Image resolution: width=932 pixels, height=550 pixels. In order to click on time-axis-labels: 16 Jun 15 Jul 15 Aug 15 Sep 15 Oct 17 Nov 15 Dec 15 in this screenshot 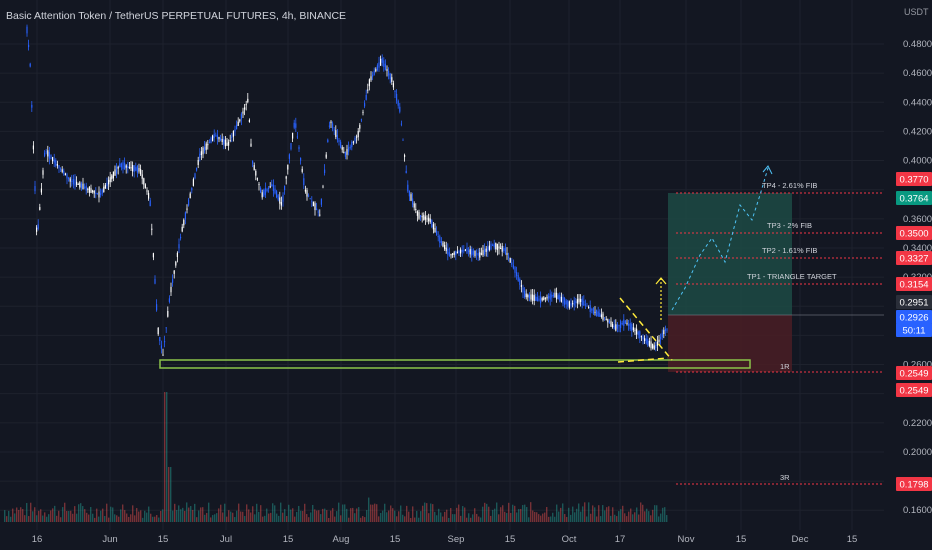, I will do `click(445, 539)`.